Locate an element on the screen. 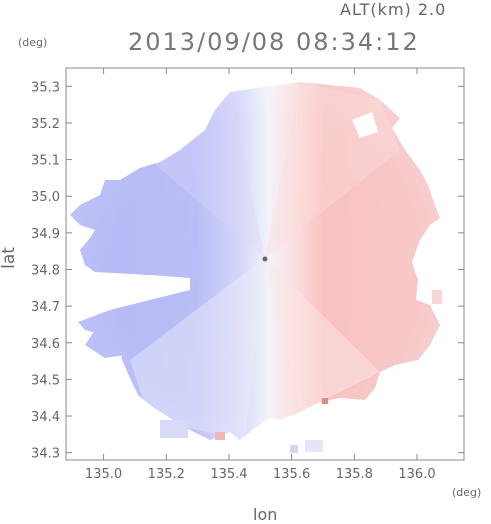 Image resolution: width=491 pixels, height=524 pixels. x-axis-label: lon is located at coordinates (265, 514).